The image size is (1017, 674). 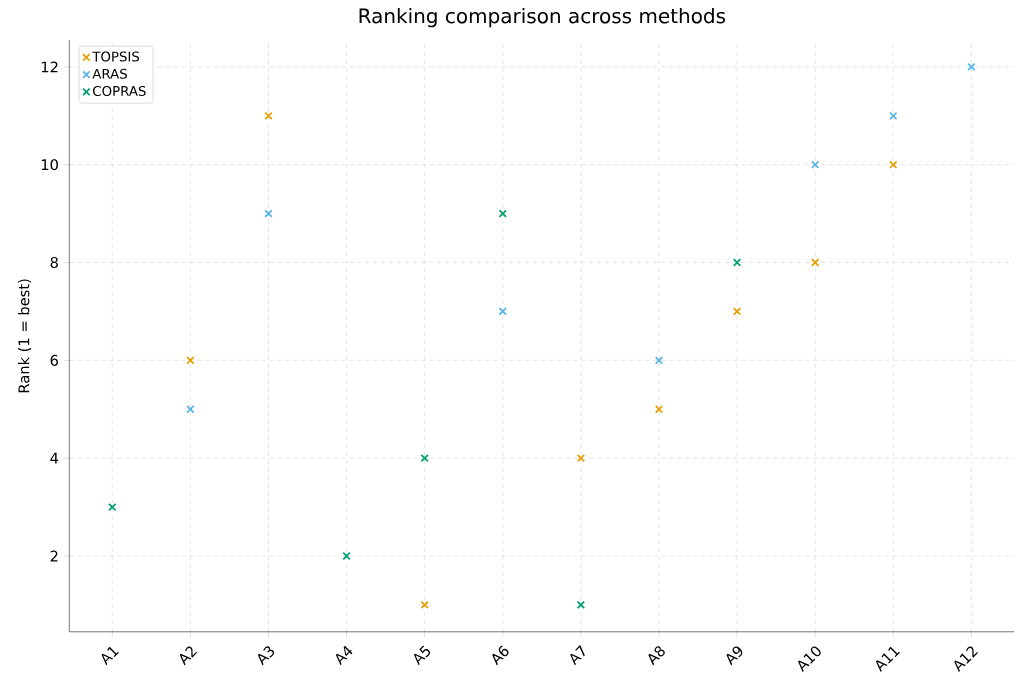 I want to click on x-tick-label: A1, so click(x=110, y=656).